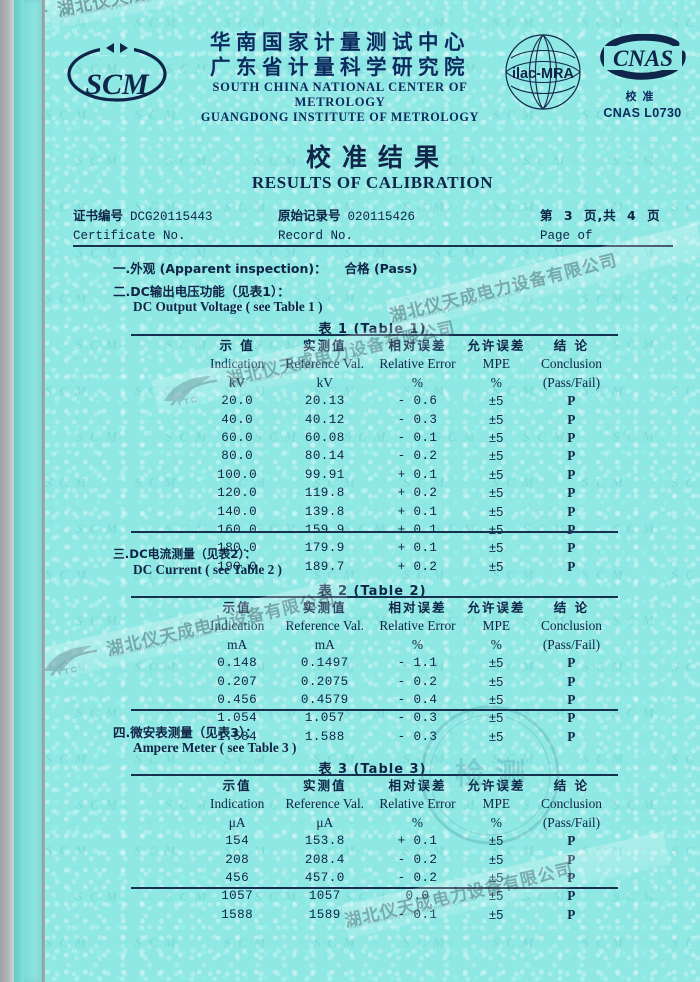  Describe the element at coordinates (496, 566) in the screenshot. I see `table-1-r9-c3: ±5` at that location.